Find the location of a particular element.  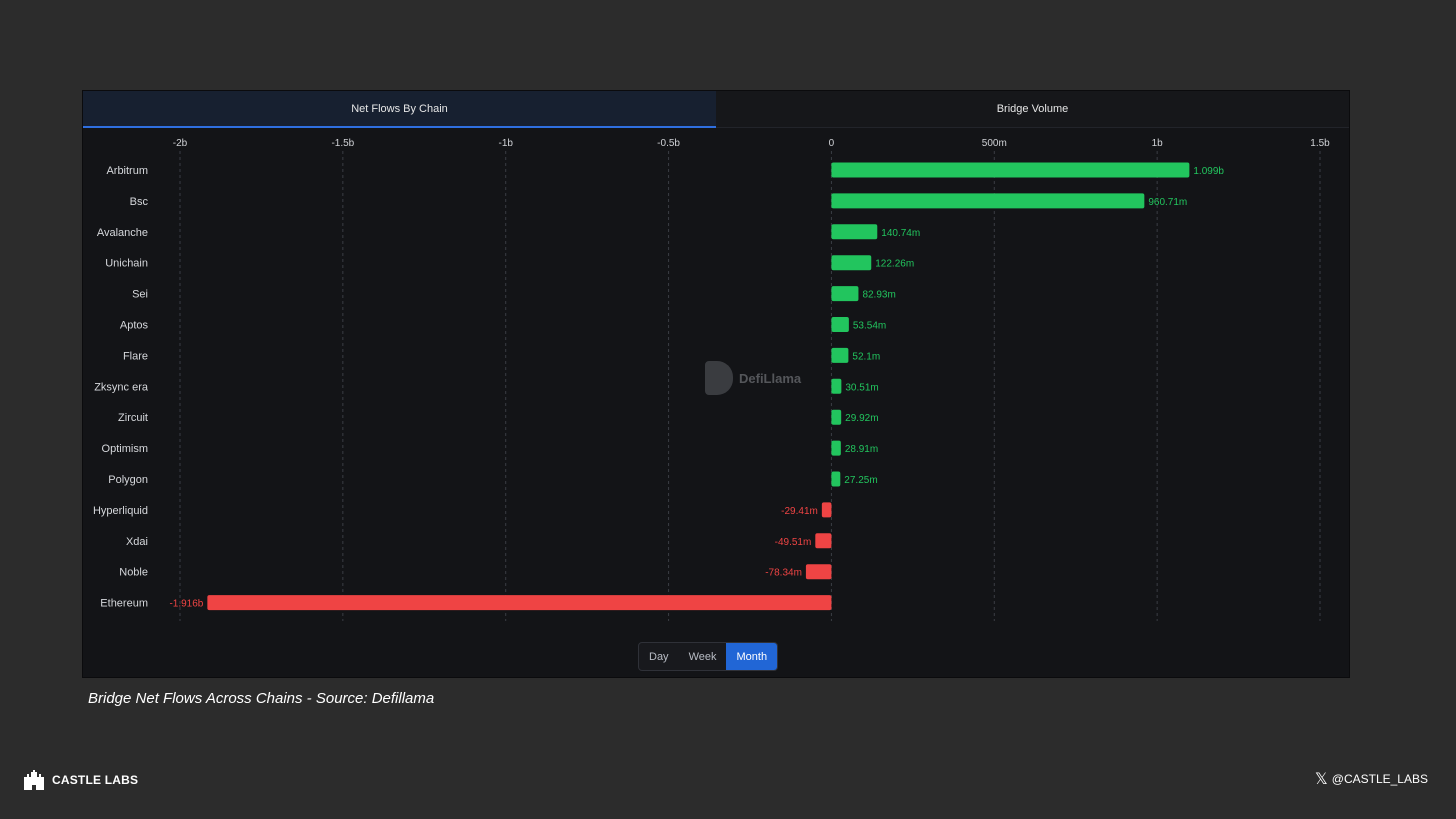

castle-labs-brand: CASTLE LABS is located at coordinates (80, 780).